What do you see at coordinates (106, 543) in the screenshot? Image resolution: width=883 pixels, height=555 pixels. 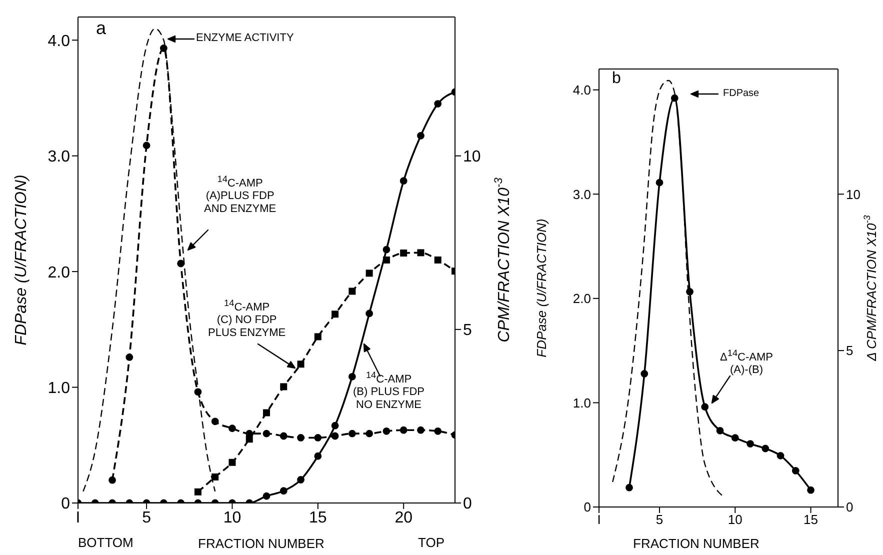 I see `text: BOTTOM` at bounding box center [106, 543].